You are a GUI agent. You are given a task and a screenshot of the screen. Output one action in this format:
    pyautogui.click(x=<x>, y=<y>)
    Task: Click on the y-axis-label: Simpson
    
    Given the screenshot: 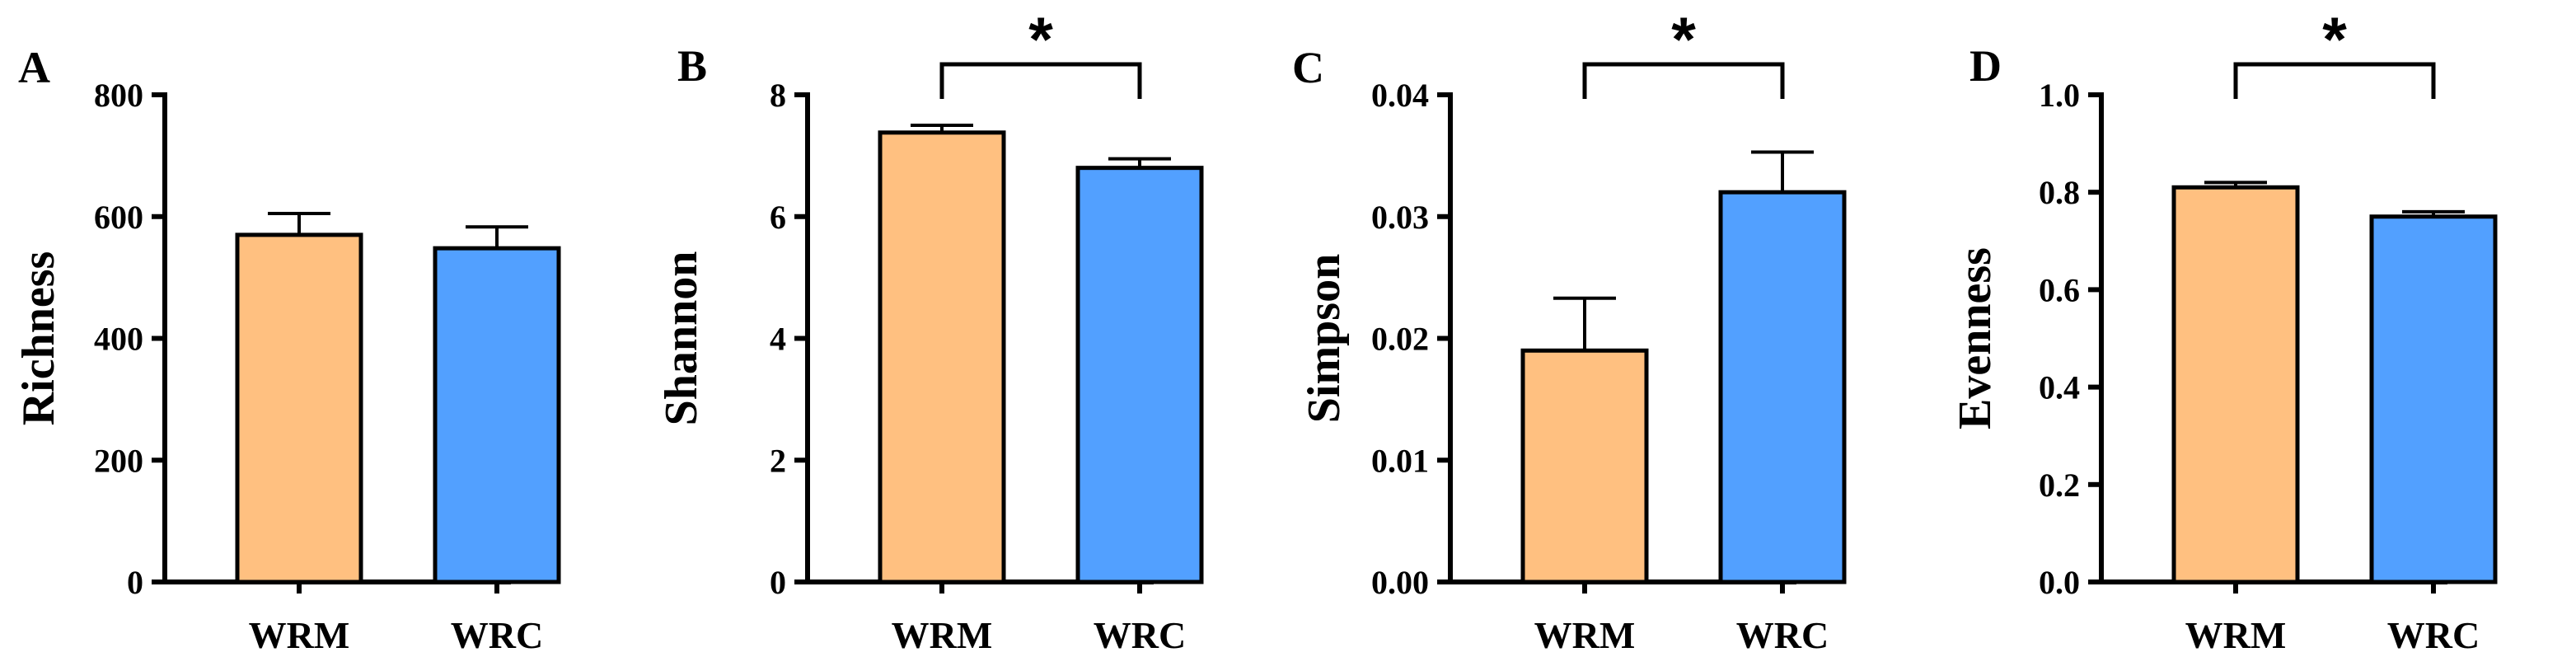 What is the action you would take?
    pyautogui.click(x=1324, y=338)
    